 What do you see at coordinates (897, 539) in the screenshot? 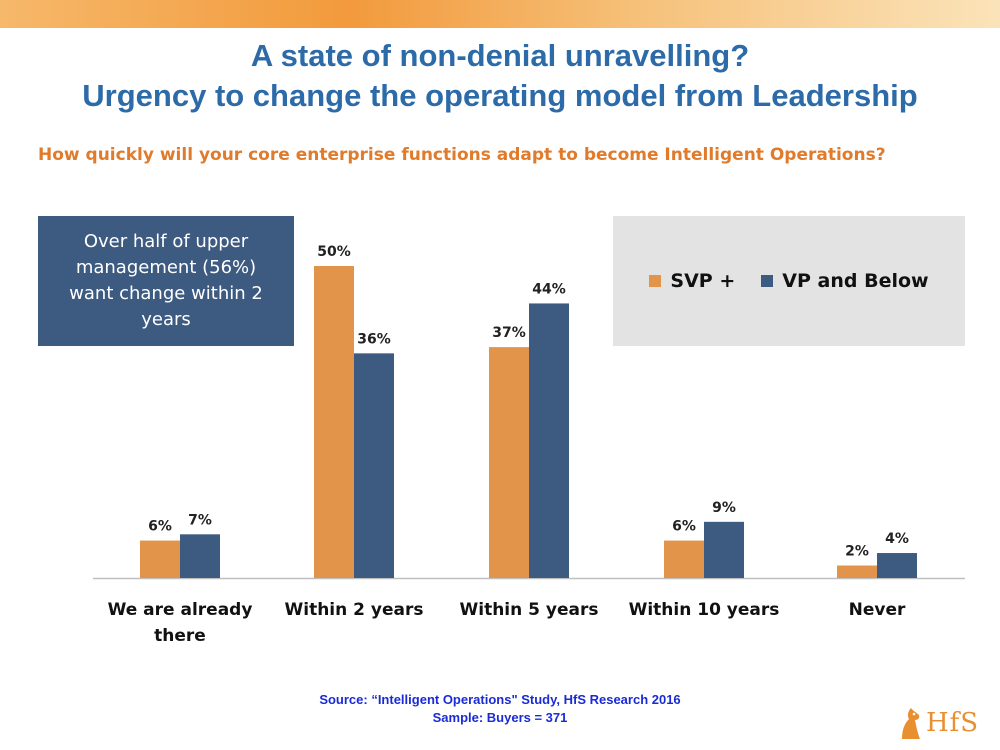
I see `data-label-vp-4: 4%` at bounding box center [897, 539].